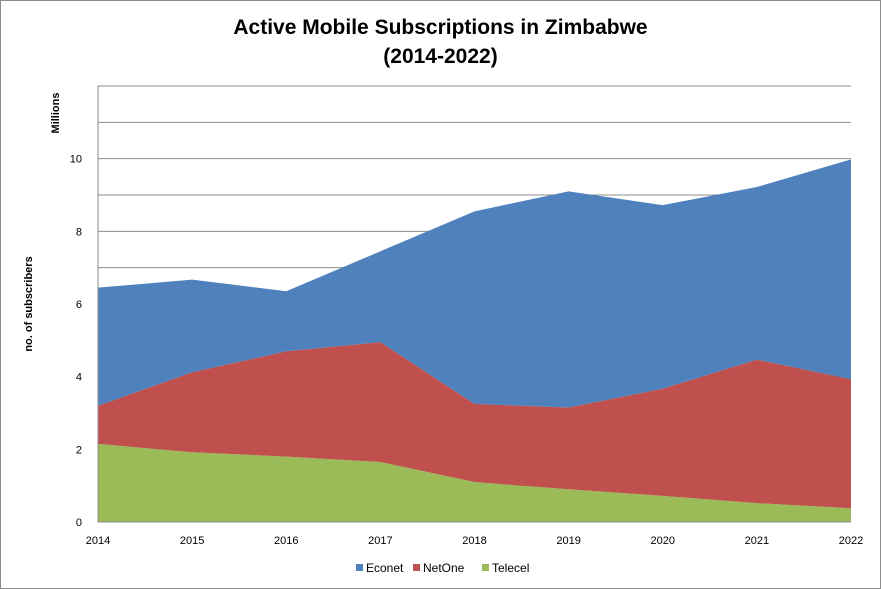 The image size is (881, 589). Describe the element at coordinates (485, 567) in the screenshot. I see `legend-swatch-telecel` at that location.